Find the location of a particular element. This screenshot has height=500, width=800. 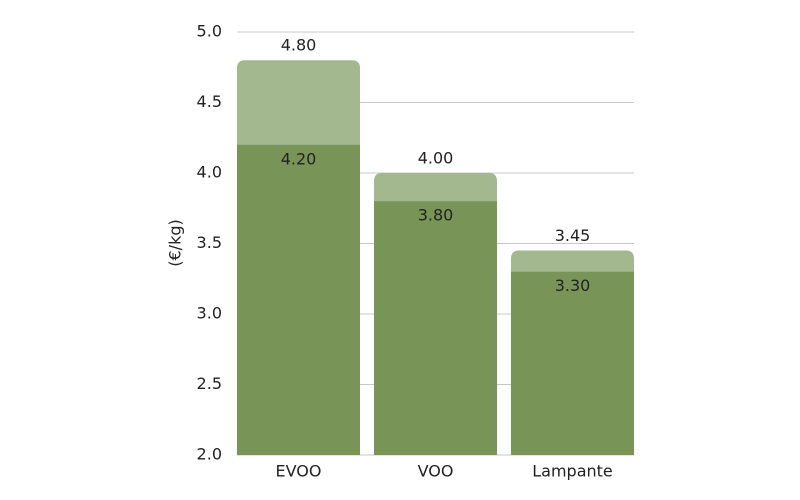

x-tick-label: EVOO is located at coordinates (299, 471).